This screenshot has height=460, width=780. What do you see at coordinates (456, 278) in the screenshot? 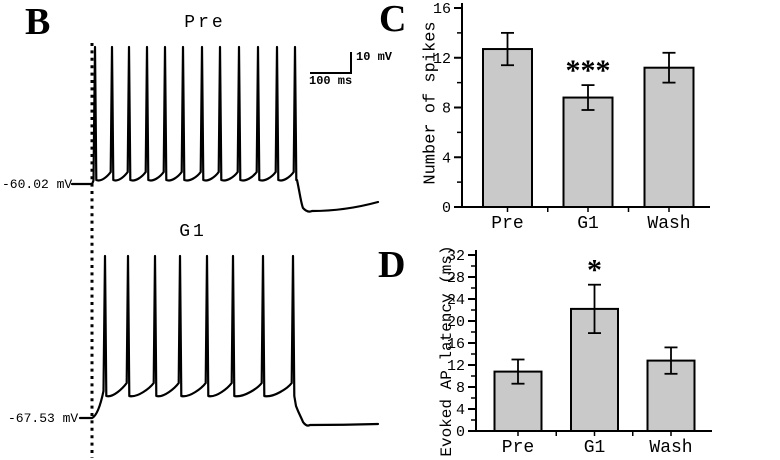
I see `y-tick-label: 28` at bounding box center [456, 278].